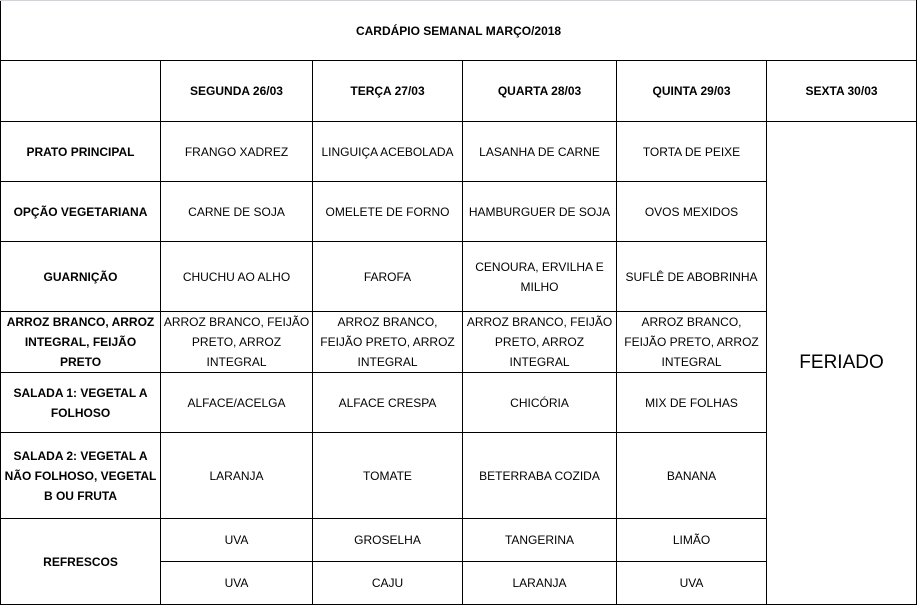  What do you see at coordinates (387, 583) in the screenshot?
I see `menu-cell: CAJU` at bounding box center [387, 583].